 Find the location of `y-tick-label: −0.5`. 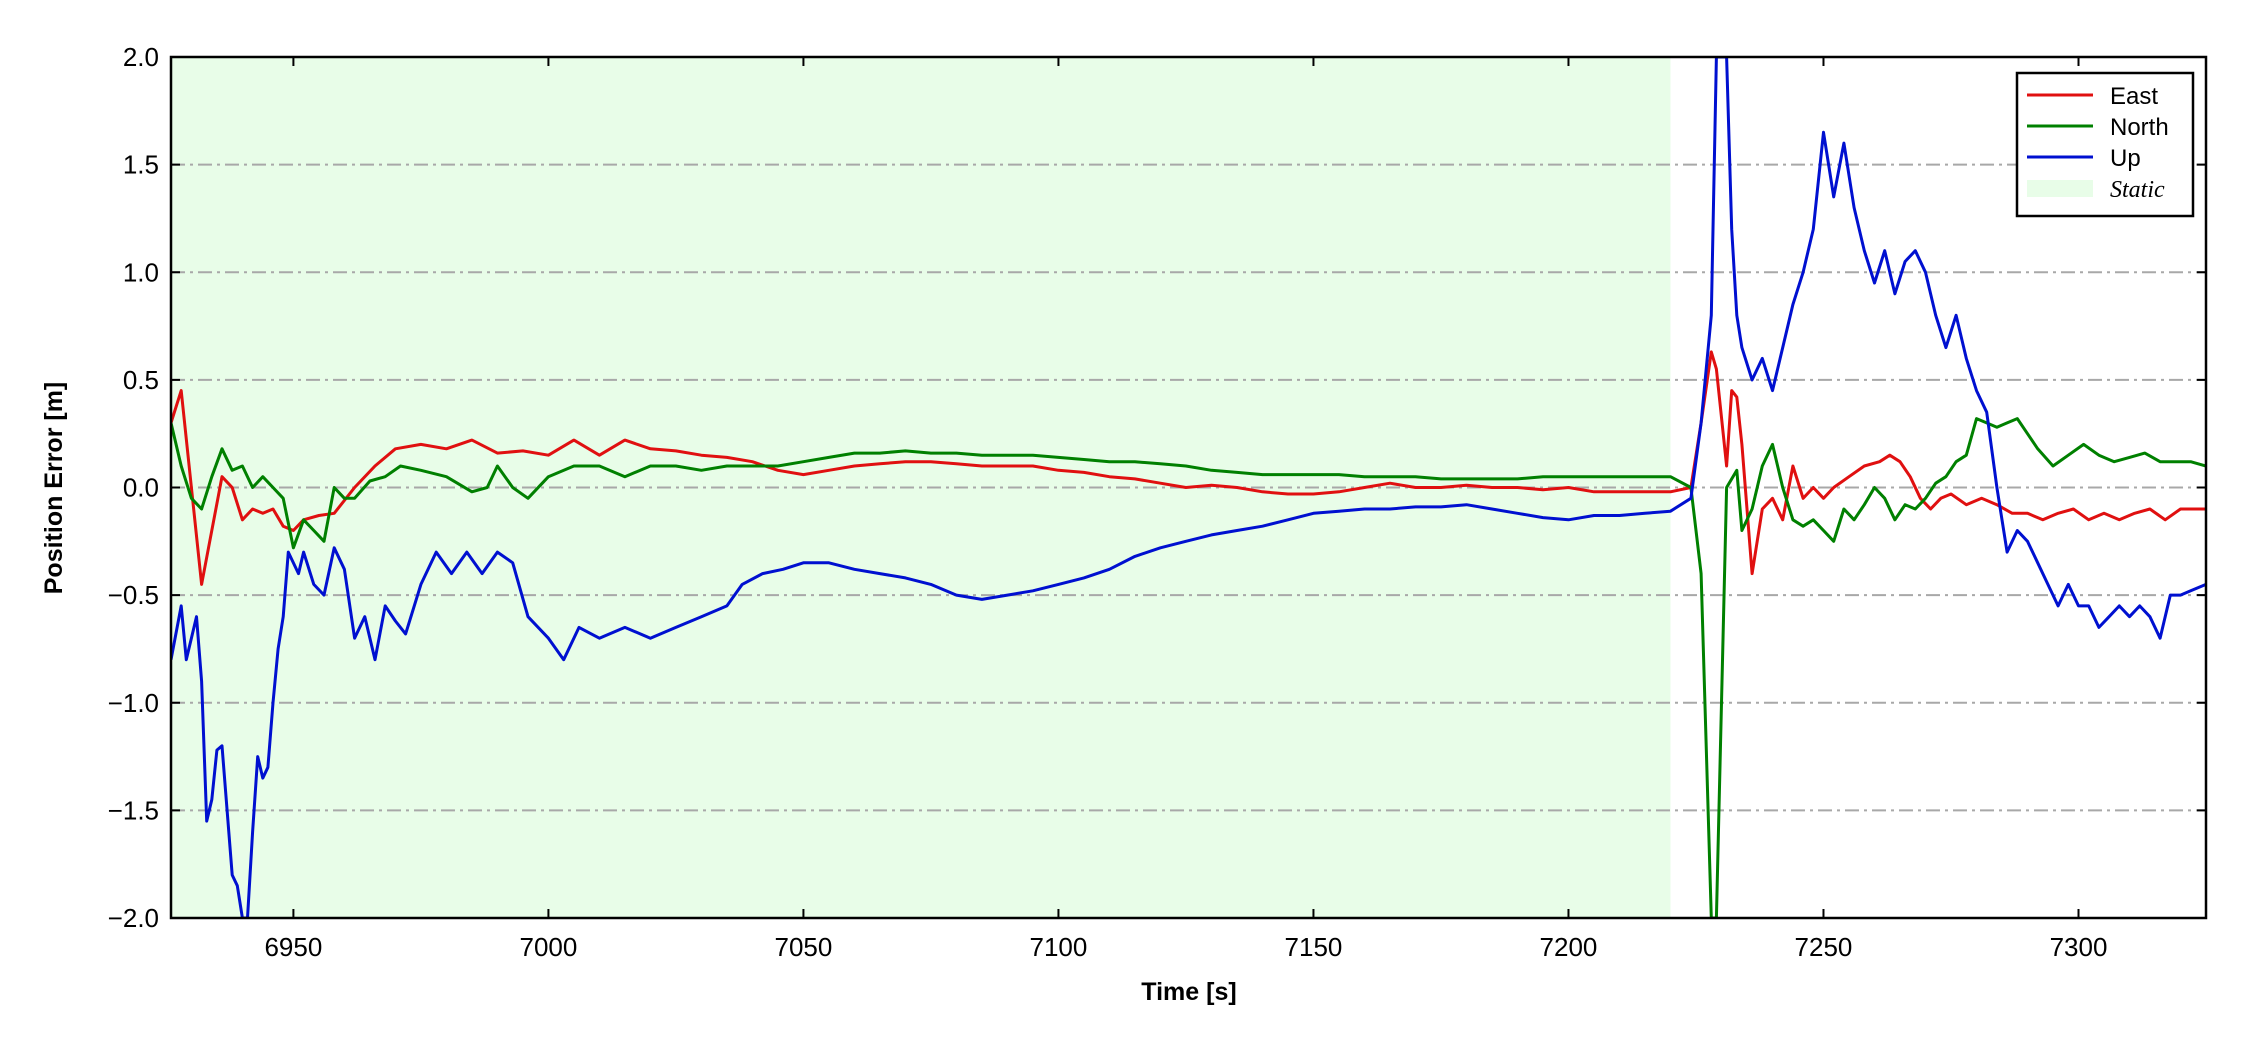

y-tick-label: −0.5 is located at coordinates (133, 595).